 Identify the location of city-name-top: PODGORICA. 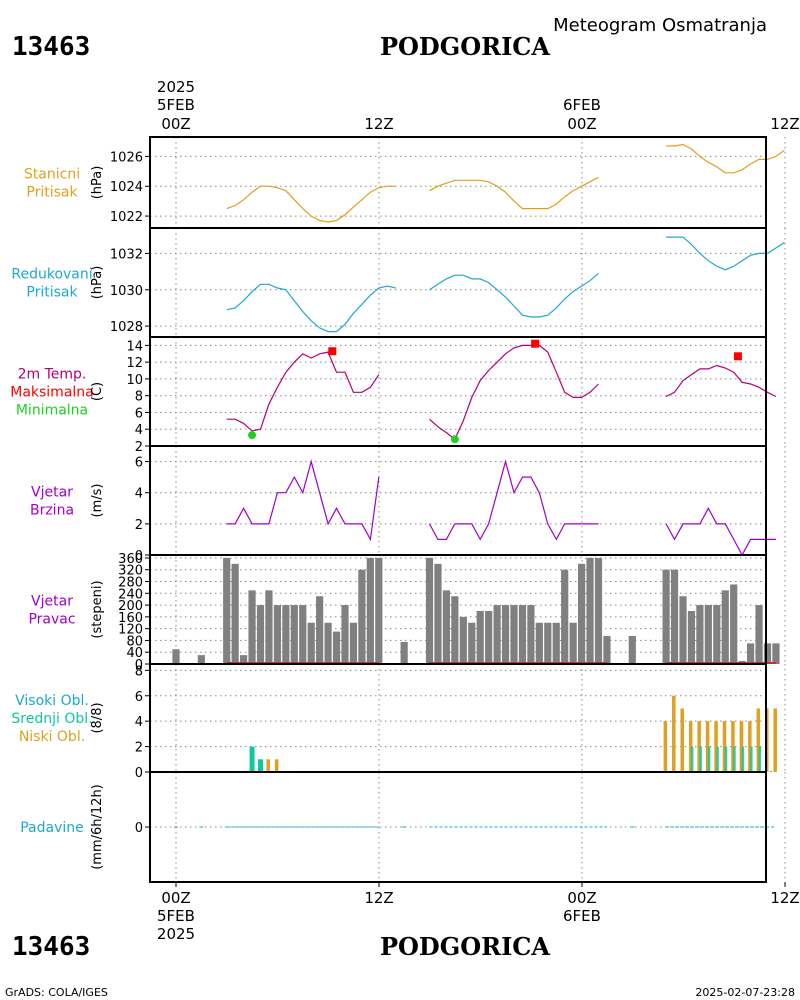
(465, 46).